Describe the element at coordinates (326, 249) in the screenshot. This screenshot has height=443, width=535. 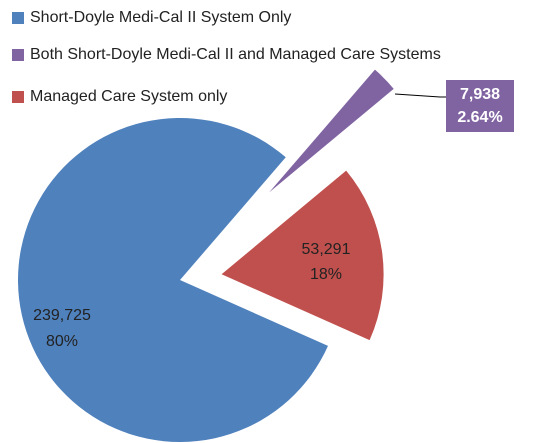
I see `data-label: 53,291` at that location.